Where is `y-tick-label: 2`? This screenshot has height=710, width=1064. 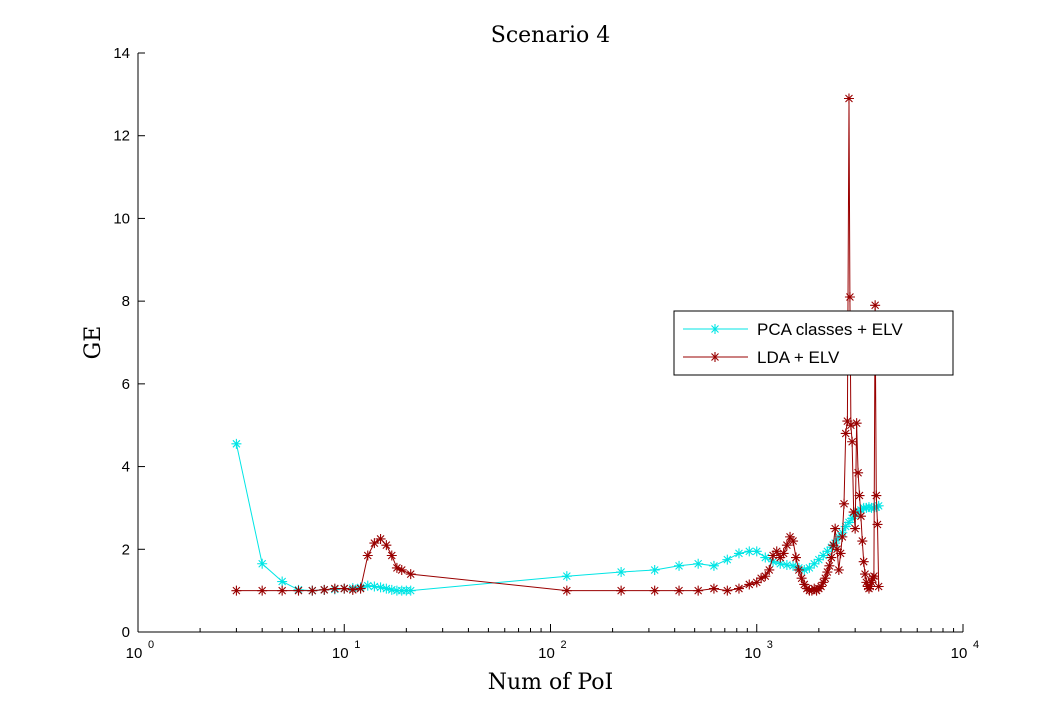
y-tick-label: 2 is located at coordinates (126, 549).